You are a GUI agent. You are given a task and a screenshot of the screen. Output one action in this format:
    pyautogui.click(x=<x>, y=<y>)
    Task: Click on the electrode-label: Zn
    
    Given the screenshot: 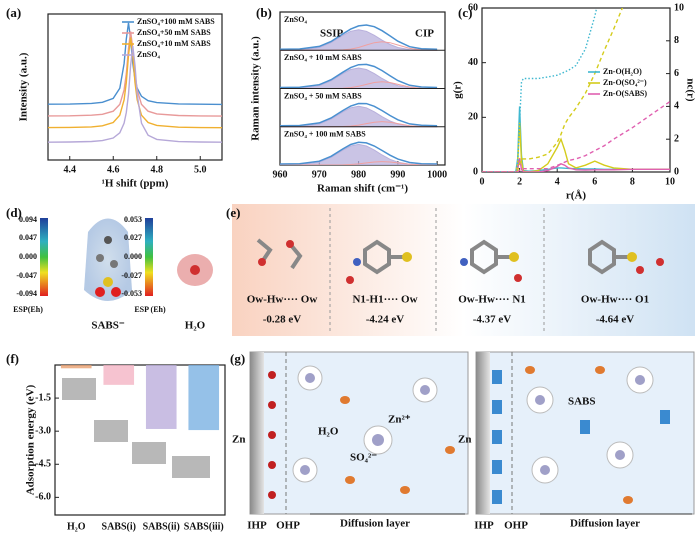 What is the action you would take?
    pyautogui.click(x=464, y=440)
    